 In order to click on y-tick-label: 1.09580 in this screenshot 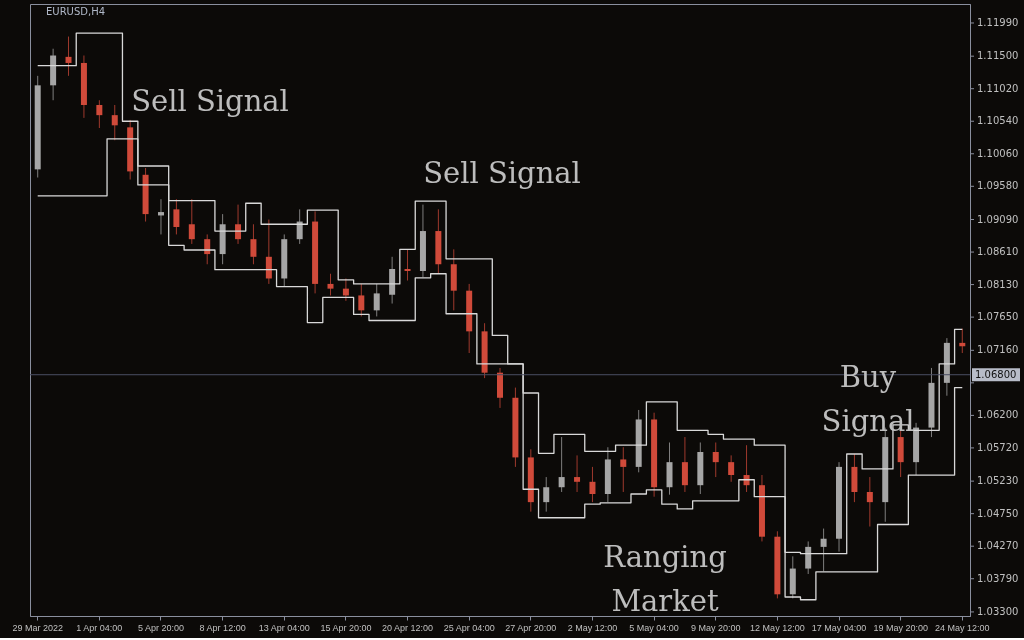, I will do `click(998, 186)`.